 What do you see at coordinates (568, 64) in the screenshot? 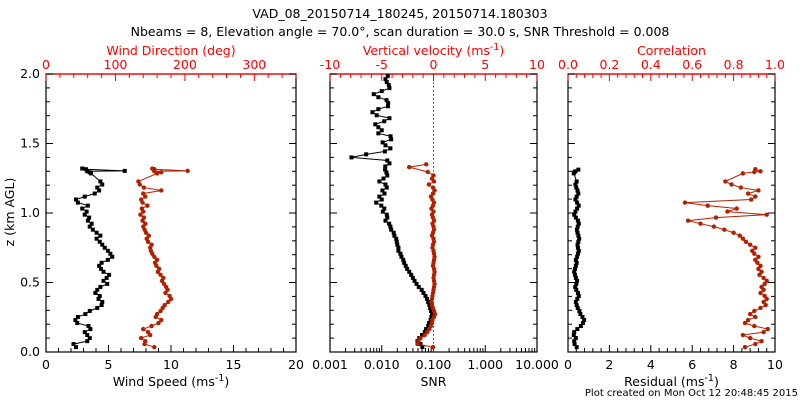
I see `top-tick-label: 0.0` at bounding box center [568, 64].